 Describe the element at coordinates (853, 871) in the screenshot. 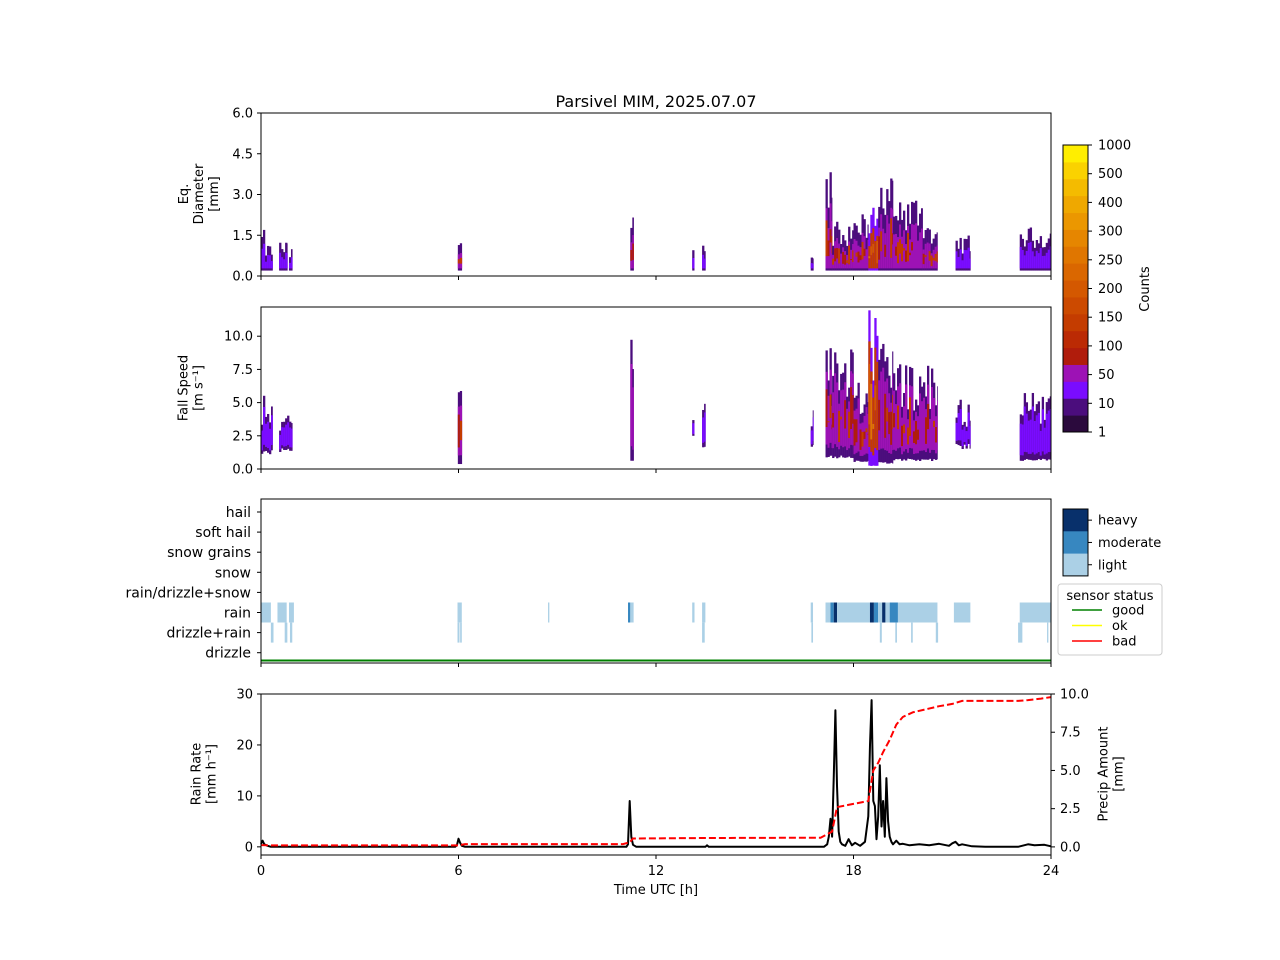

I see `x-tick-label: 18` at that location.